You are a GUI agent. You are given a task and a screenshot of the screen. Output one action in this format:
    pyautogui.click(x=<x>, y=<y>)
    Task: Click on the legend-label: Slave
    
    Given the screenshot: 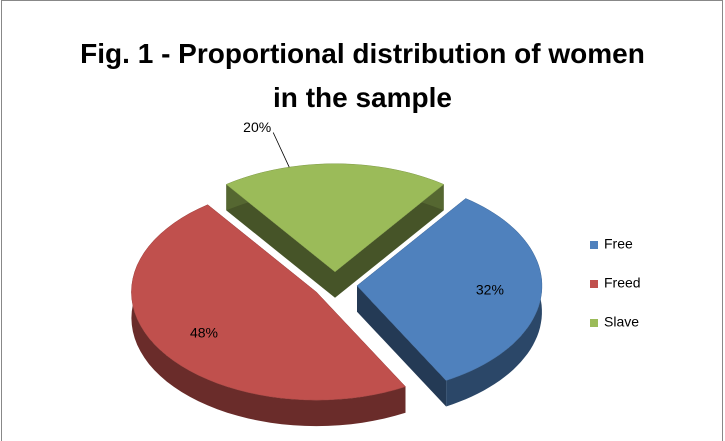 What is the action you would take?
    pyautogui.click(x=621, y=322)
    